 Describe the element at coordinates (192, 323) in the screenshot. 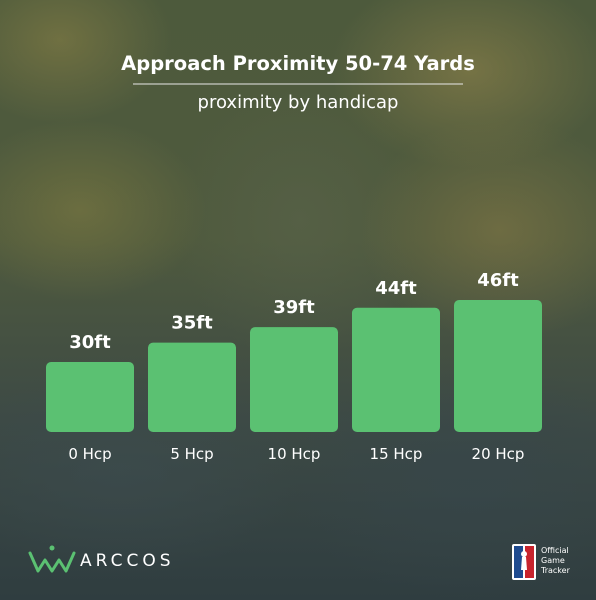

I see `bar-value-label-1: 35ft` at that location.